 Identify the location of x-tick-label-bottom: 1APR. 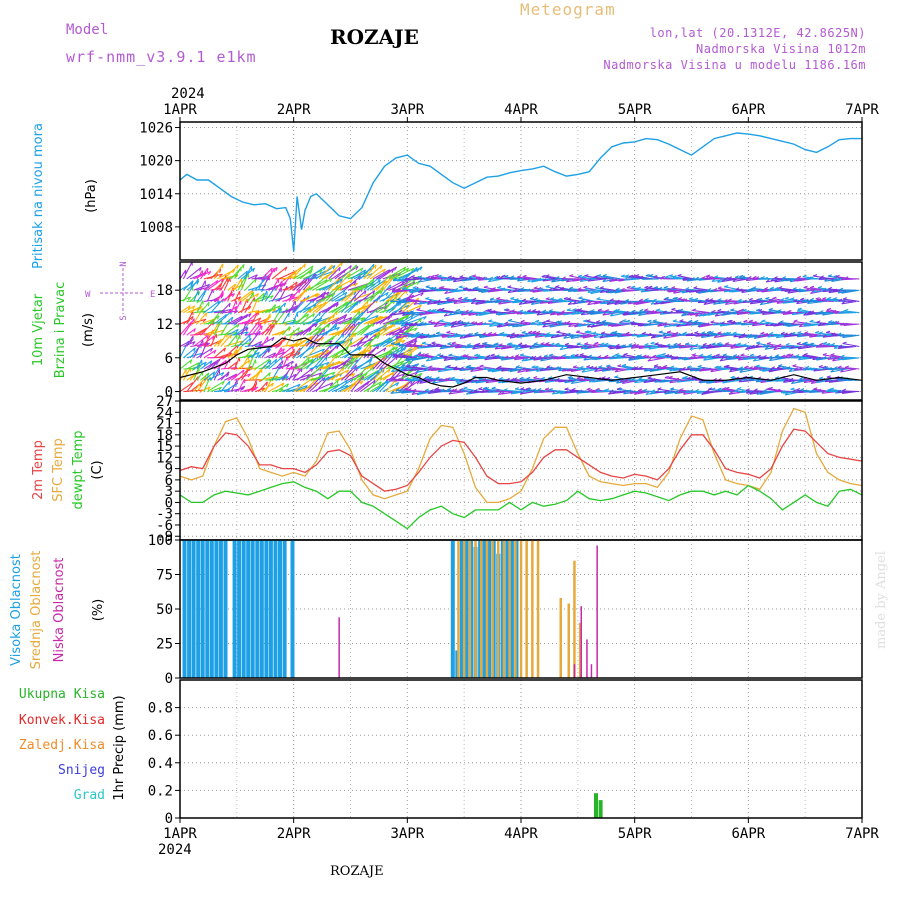
(180, 834).